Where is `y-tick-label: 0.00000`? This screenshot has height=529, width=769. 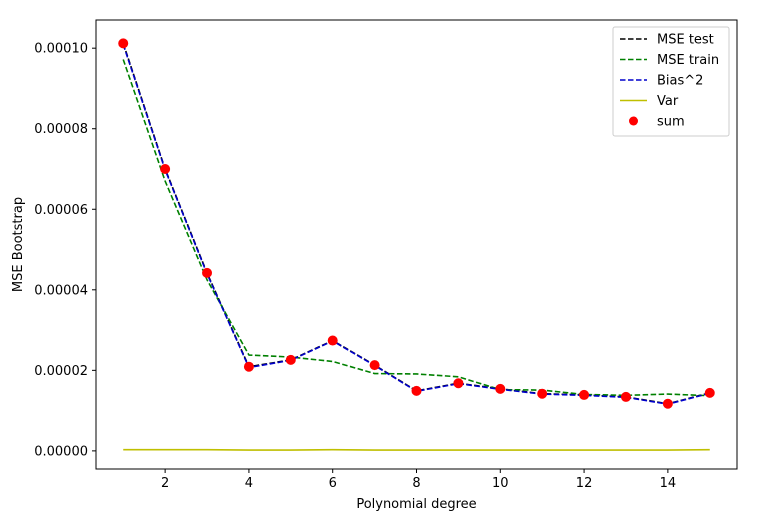
y-tick-label: 0.00000 is located at coordinates (61, 451).